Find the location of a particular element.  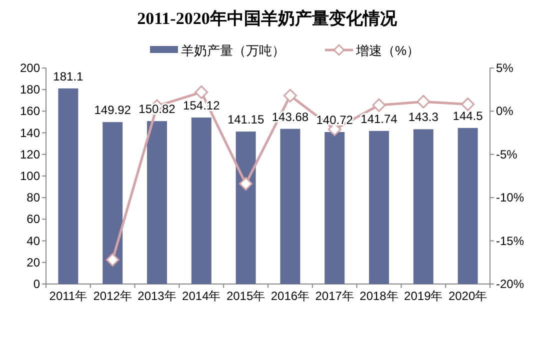

chart-title: 2011-2020年中国羊奶产量变化情况 is located at coordinates (267, 18).